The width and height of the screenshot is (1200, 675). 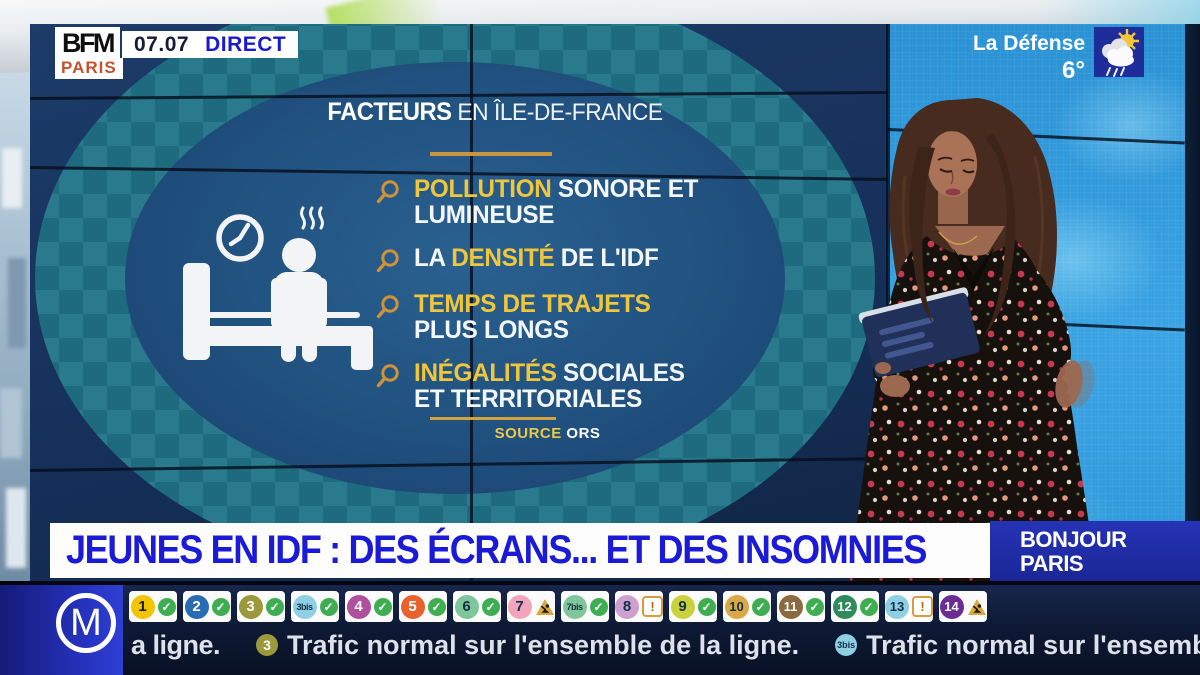 What do you see at coordinates (389, 112) in the screenshot?
I see `board-title-strong: FACTEURS` at bounding box center [389, 112].